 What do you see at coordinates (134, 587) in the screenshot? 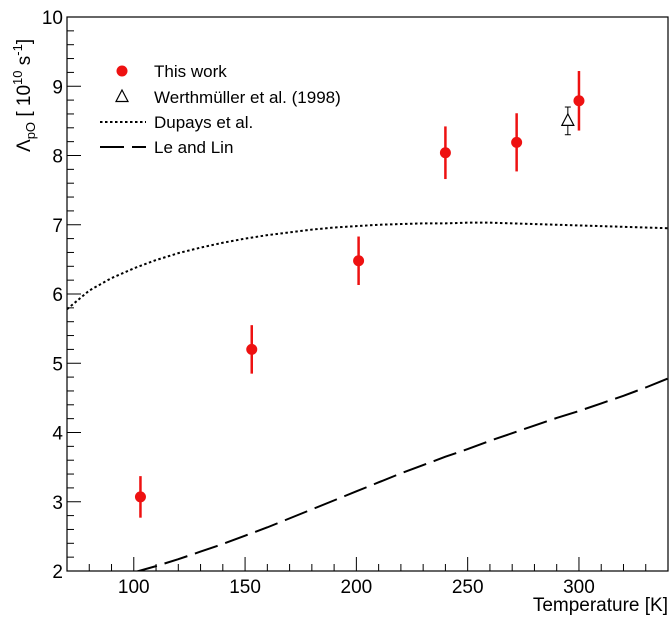
I see `x-tick-label: 100` at bounding box center [134, 587].